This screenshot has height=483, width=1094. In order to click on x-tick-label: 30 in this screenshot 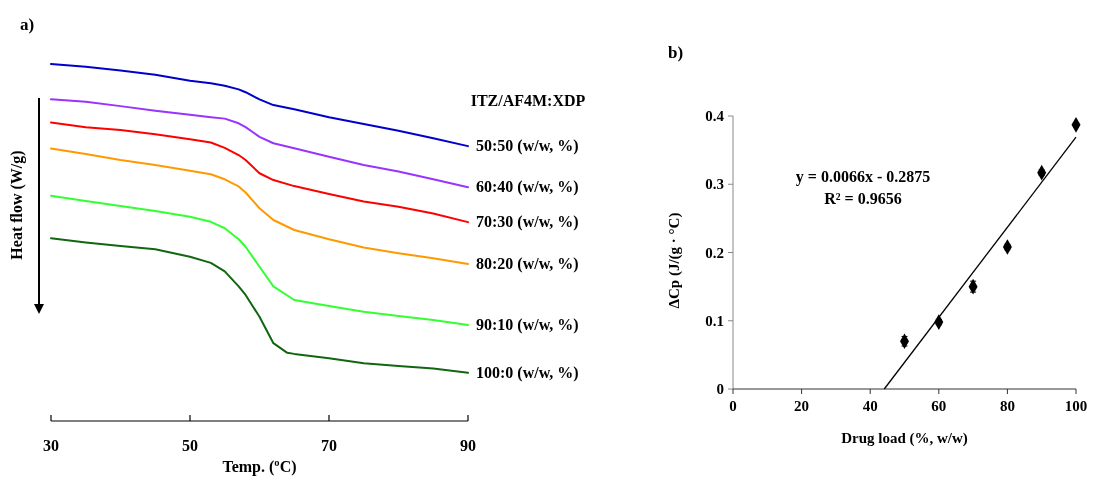, I will do `click(51, 445)`.